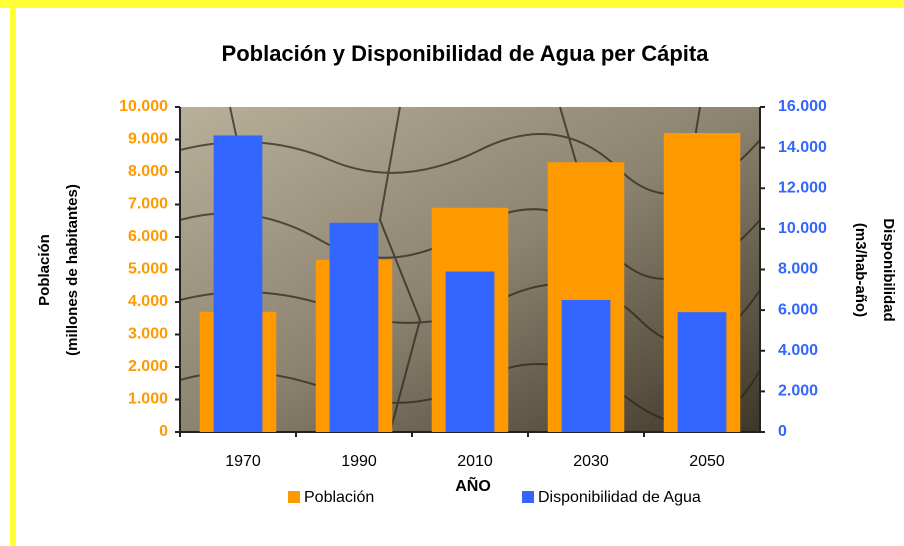 This screenshot has height=546, width=904. Describe the element at coordinates (707, 461) in the screenshot. I see `x-tick-label: 2050` at that location.